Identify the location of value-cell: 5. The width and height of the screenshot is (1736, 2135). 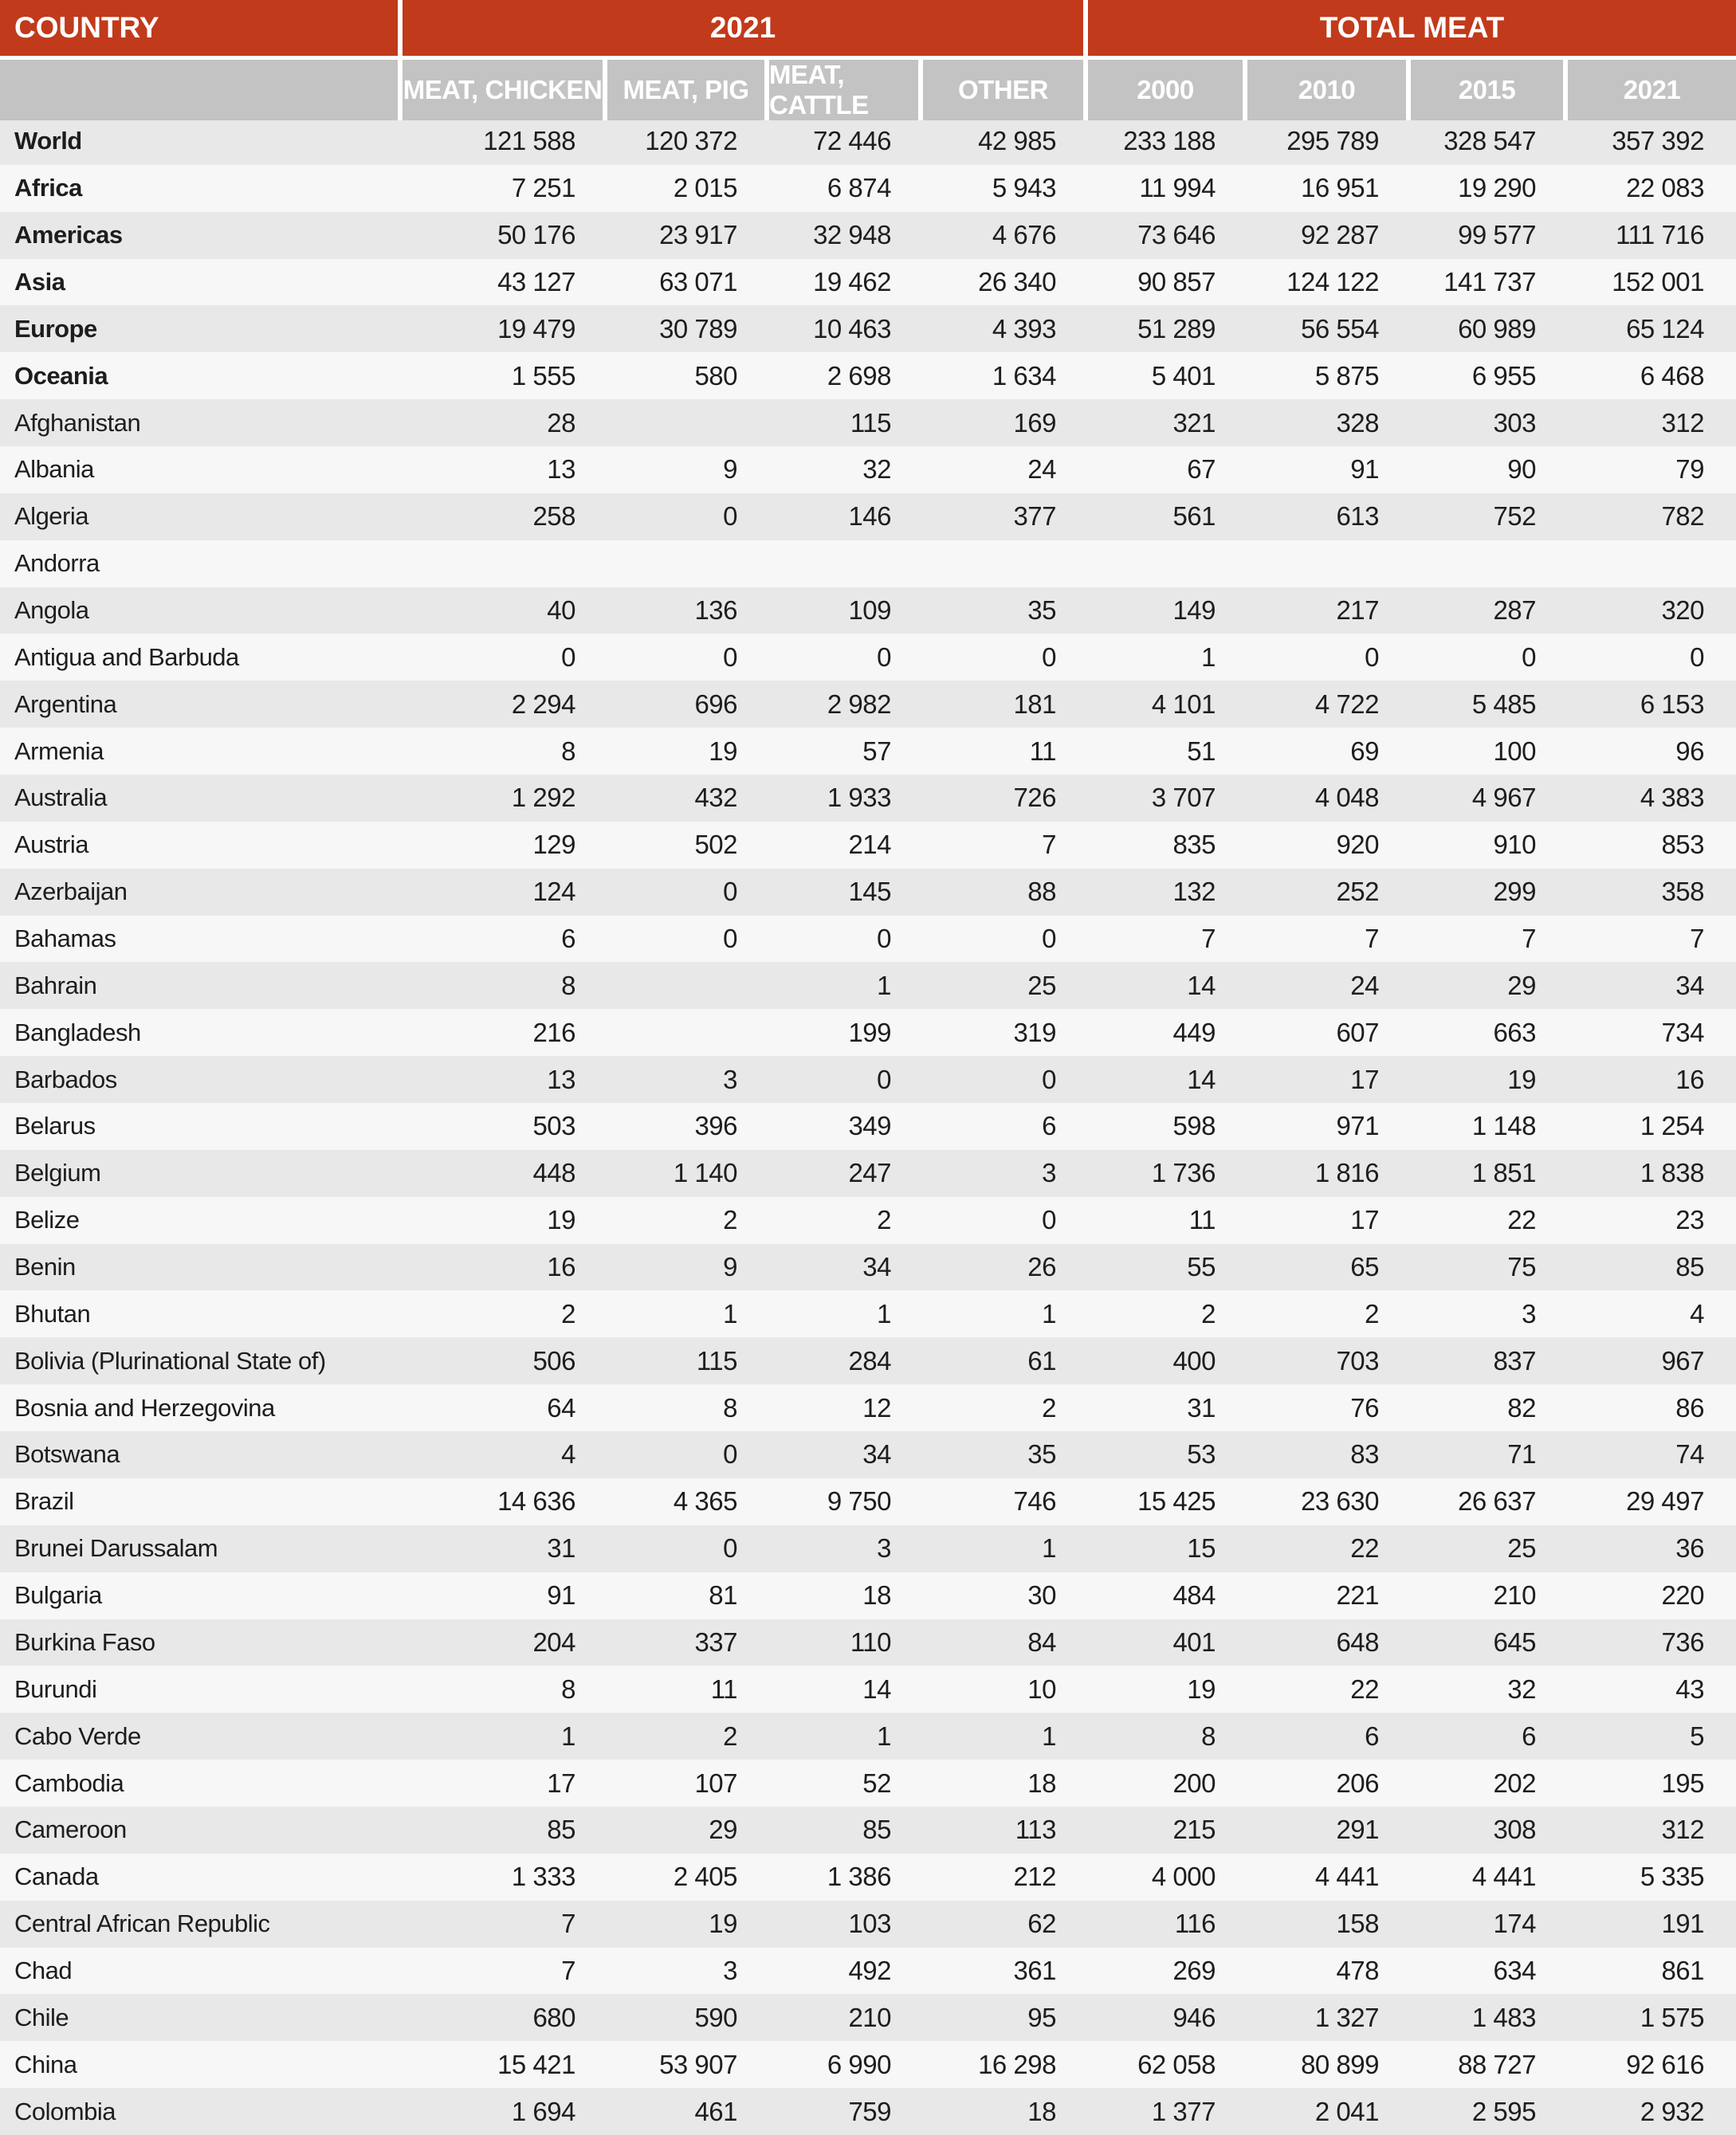
(1697, 1736).